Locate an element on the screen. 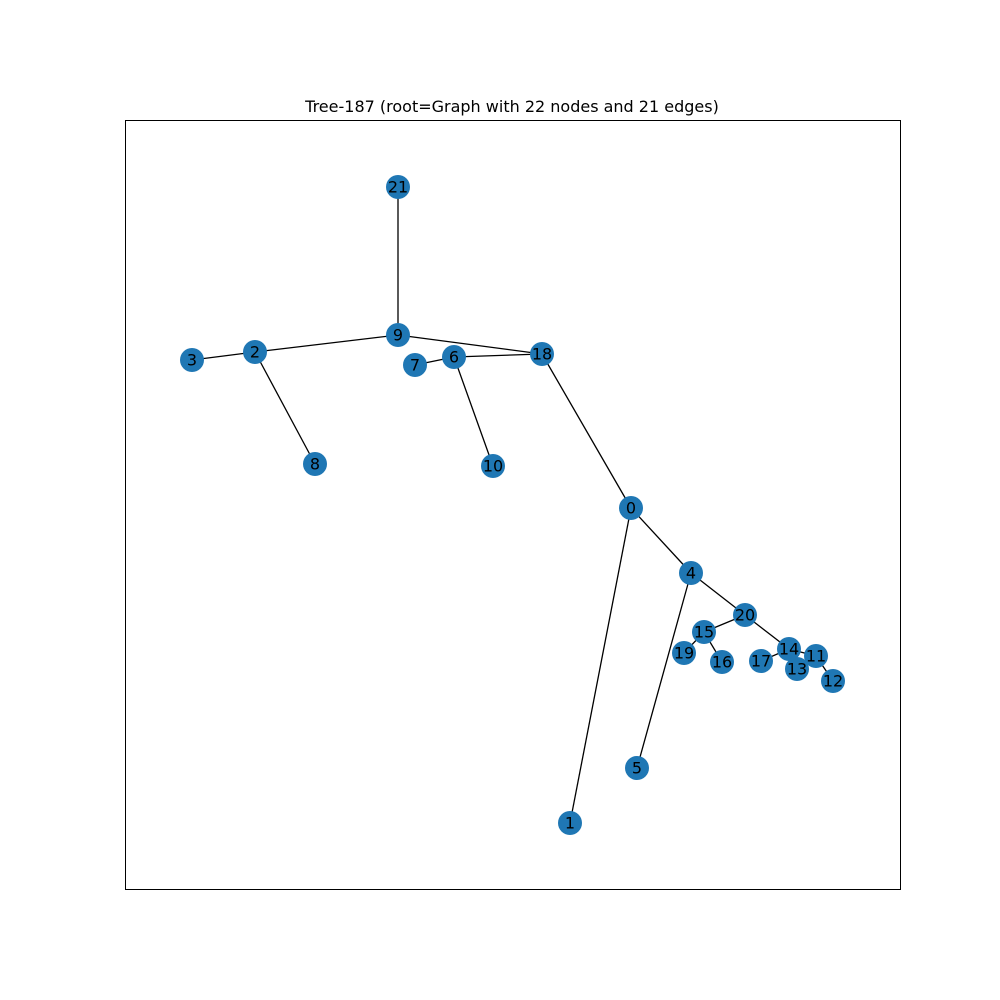 This screenshot has height=1000, width=1000. node-label: 6 is located at coordinates (454, 357).